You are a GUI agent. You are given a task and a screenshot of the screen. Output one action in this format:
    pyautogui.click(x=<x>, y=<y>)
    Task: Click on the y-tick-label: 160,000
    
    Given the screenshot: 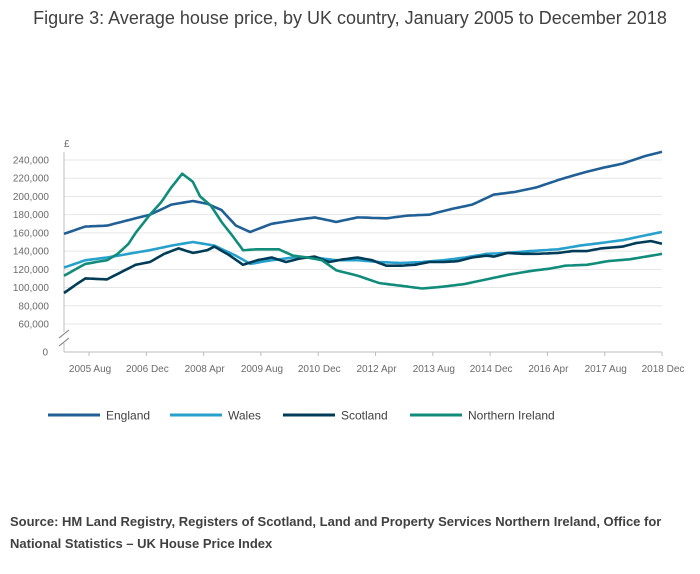 What is the action you would take?
    pyautogui.click(x=31, y=233)
    